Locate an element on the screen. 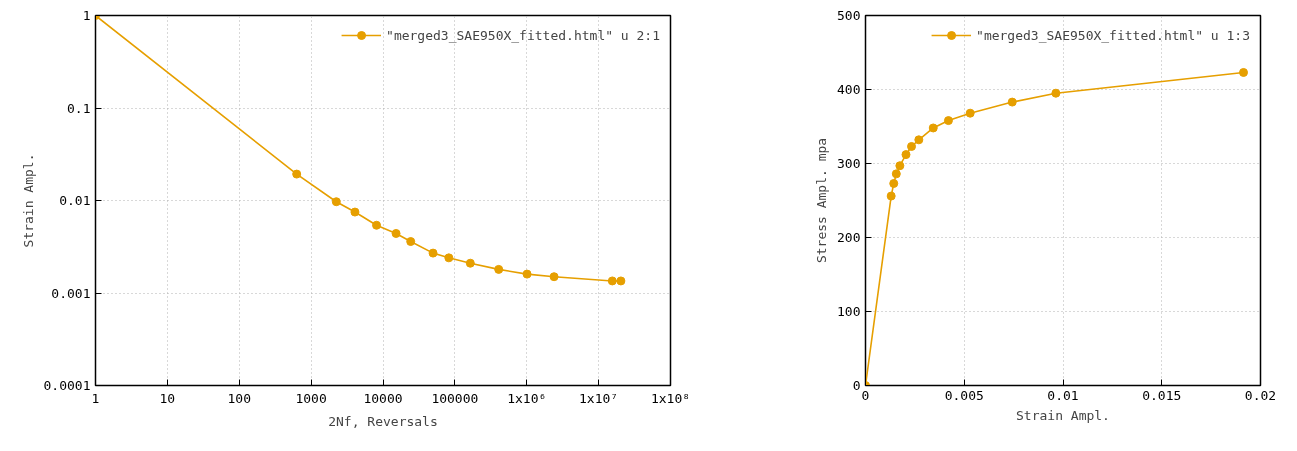  y-tick-label: 400 is located at coordinates (849, 89).